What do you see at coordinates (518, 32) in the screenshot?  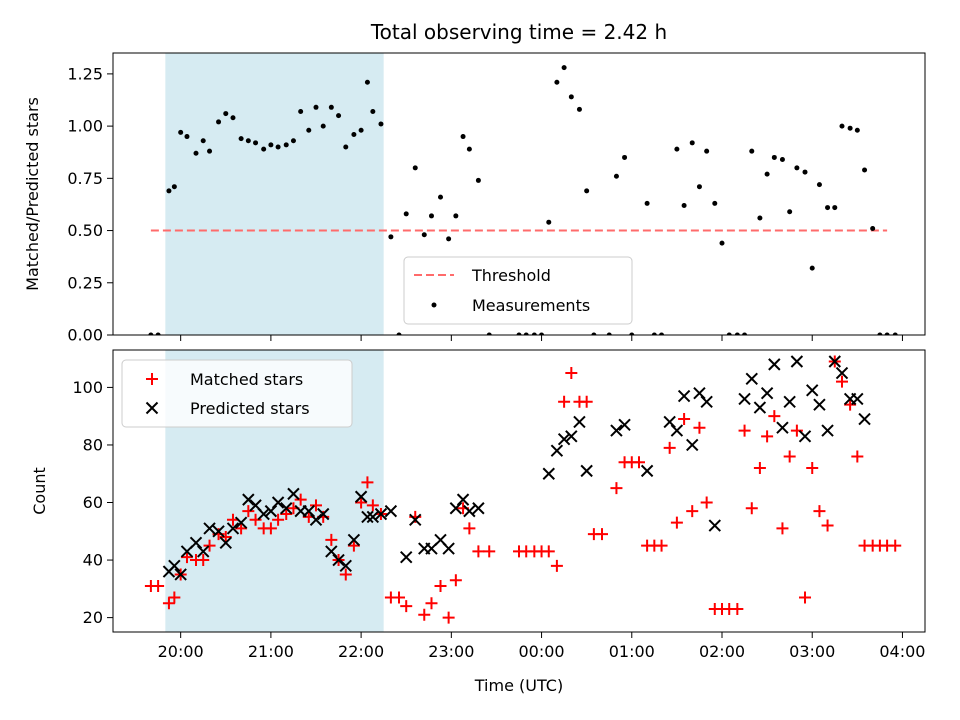 I see `chart-title: Total observing time = 2.42 h` at bounding box center [518, 32].